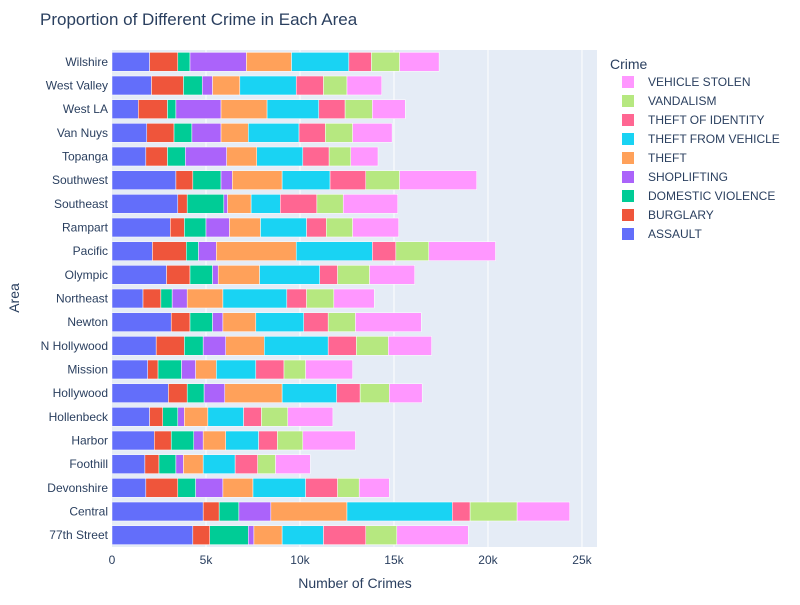 The height and width of the screenshot is (605, 800). What do you see at coordinates (85, 109) in the screenshot?
I see `y-tick-label: West LA` at bounding box center [85, 109].